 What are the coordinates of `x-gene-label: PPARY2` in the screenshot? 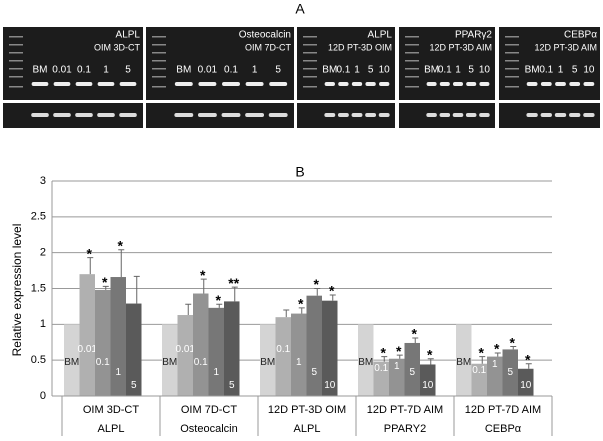 It's located at (405, 429).